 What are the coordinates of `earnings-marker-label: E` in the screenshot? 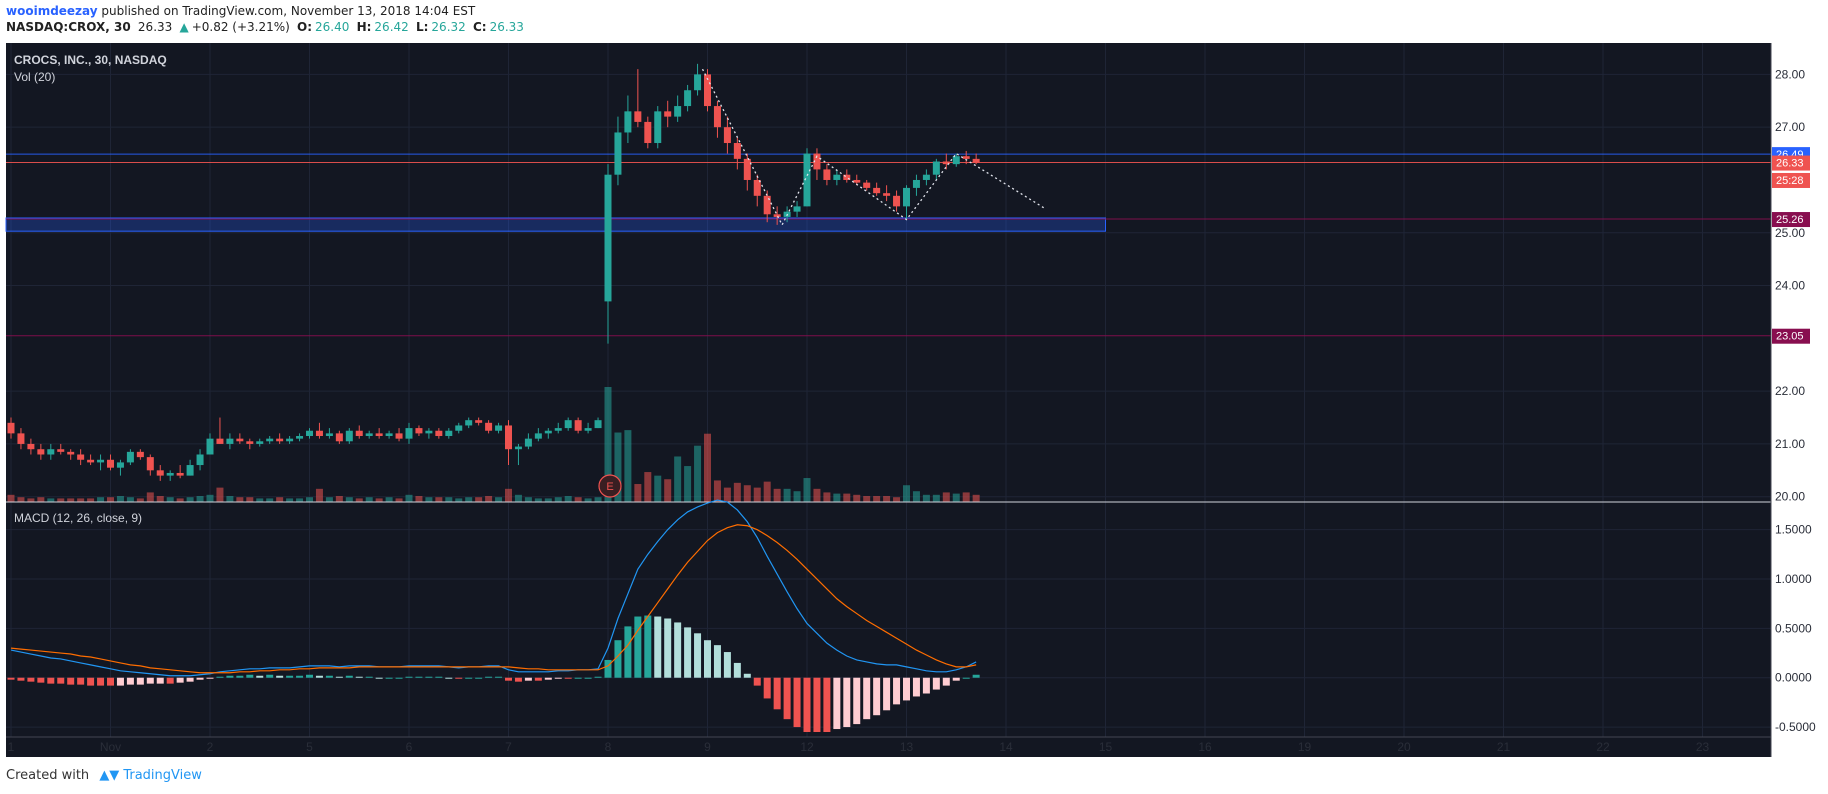 It's located at (609, 487).